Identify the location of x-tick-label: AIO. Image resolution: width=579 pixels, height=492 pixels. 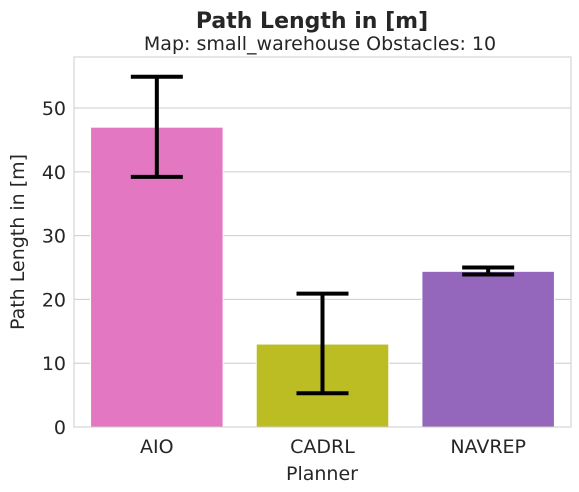
(157, 447).